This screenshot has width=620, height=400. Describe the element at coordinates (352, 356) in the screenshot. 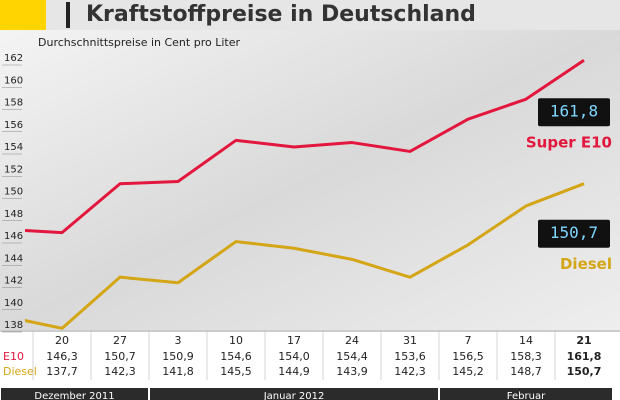

I see `value-label: 154,4` at that location.